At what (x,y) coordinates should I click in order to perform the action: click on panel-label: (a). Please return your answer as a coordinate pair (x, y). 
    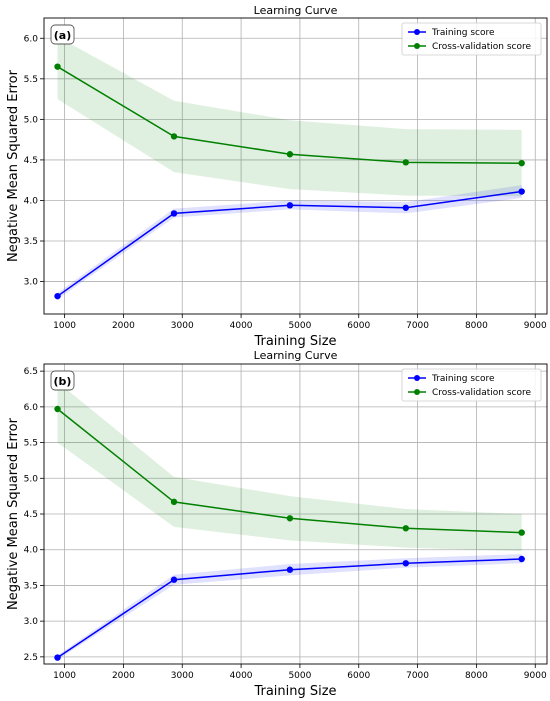
    Looking at the image, I should click on (62, 35).